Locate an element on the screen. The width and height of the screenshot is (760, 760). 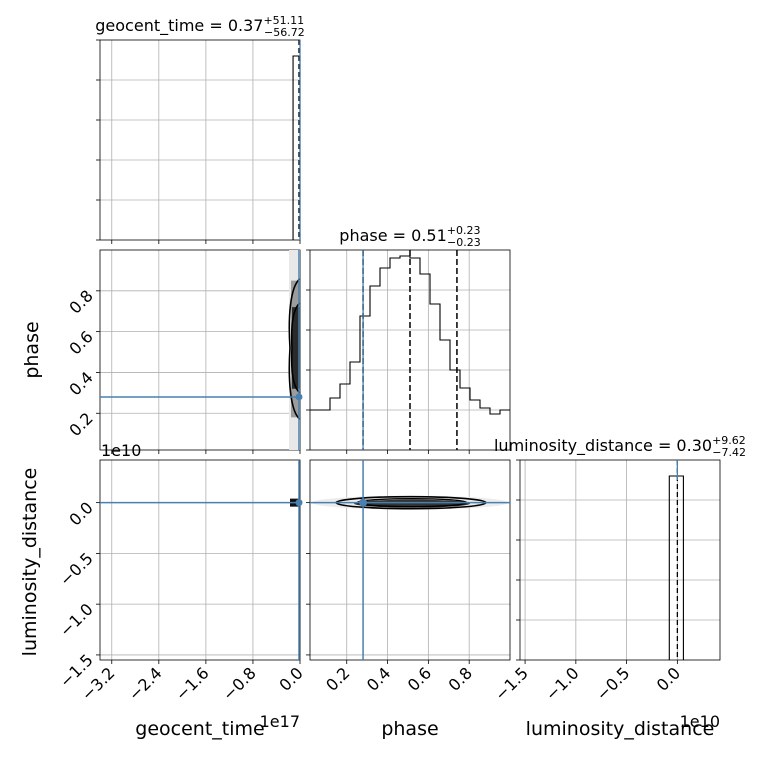
panel-dist-vs-geocent-xticks is located at coordinates (206, 662).